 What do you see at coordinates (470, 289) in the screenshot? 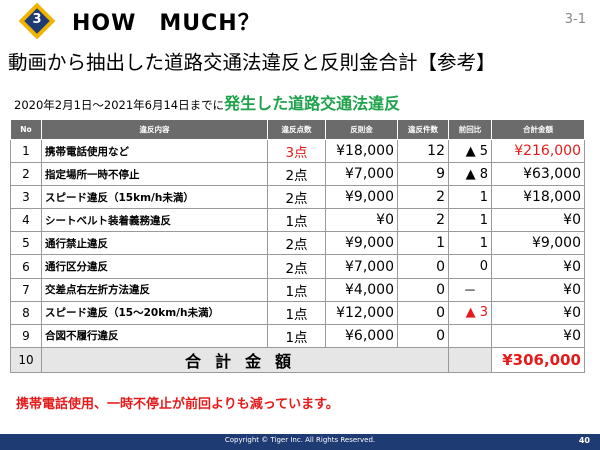
I see `compare-previous: －` at bounding box center [470, 289].